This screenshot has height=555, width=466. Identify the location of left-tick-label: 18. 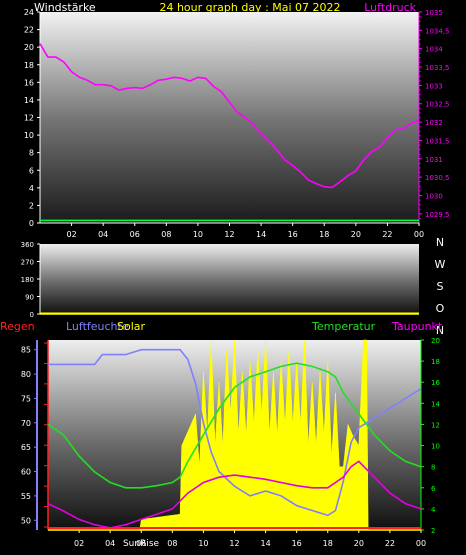
(29, 65).